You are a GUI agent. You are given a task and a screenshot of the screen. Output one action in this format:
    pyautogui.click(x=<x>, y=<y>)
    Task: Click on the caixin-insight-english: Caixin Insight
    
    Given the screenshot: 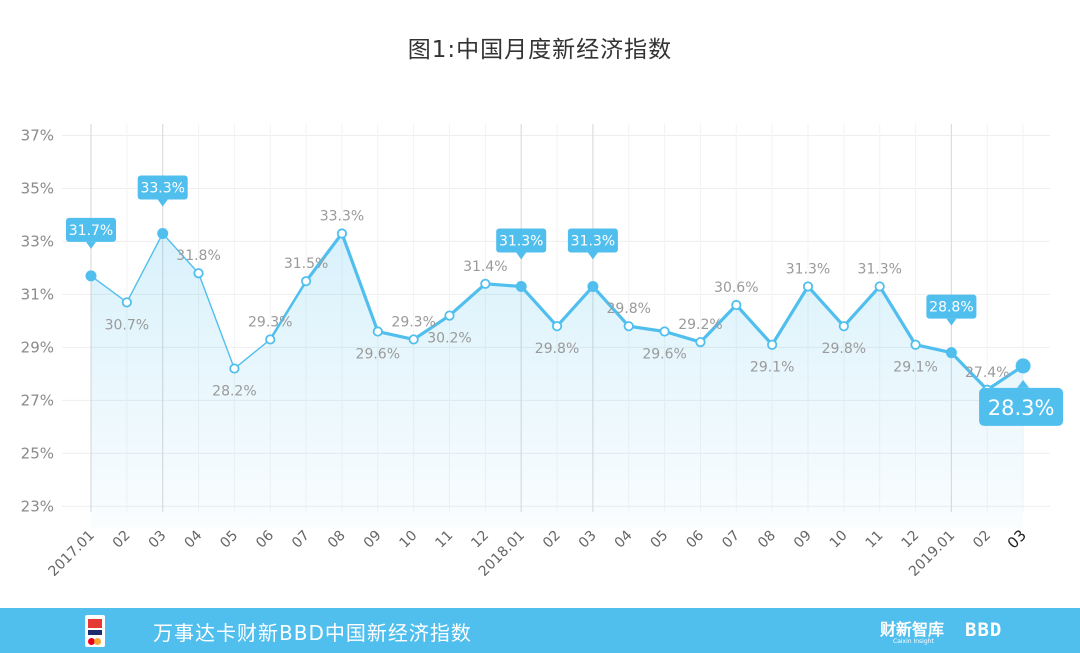 What is the action you would take?
    pyautogui.click(x=913, y=641)
    